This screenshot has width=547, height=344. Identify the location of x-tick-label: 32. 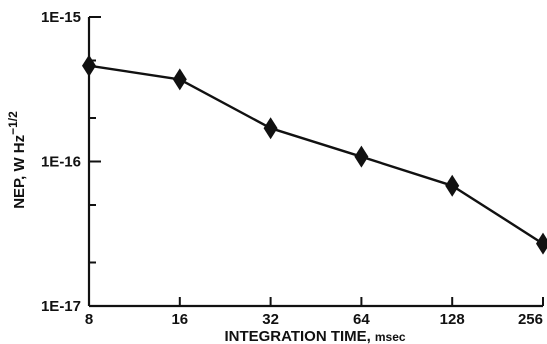
(270, 319).